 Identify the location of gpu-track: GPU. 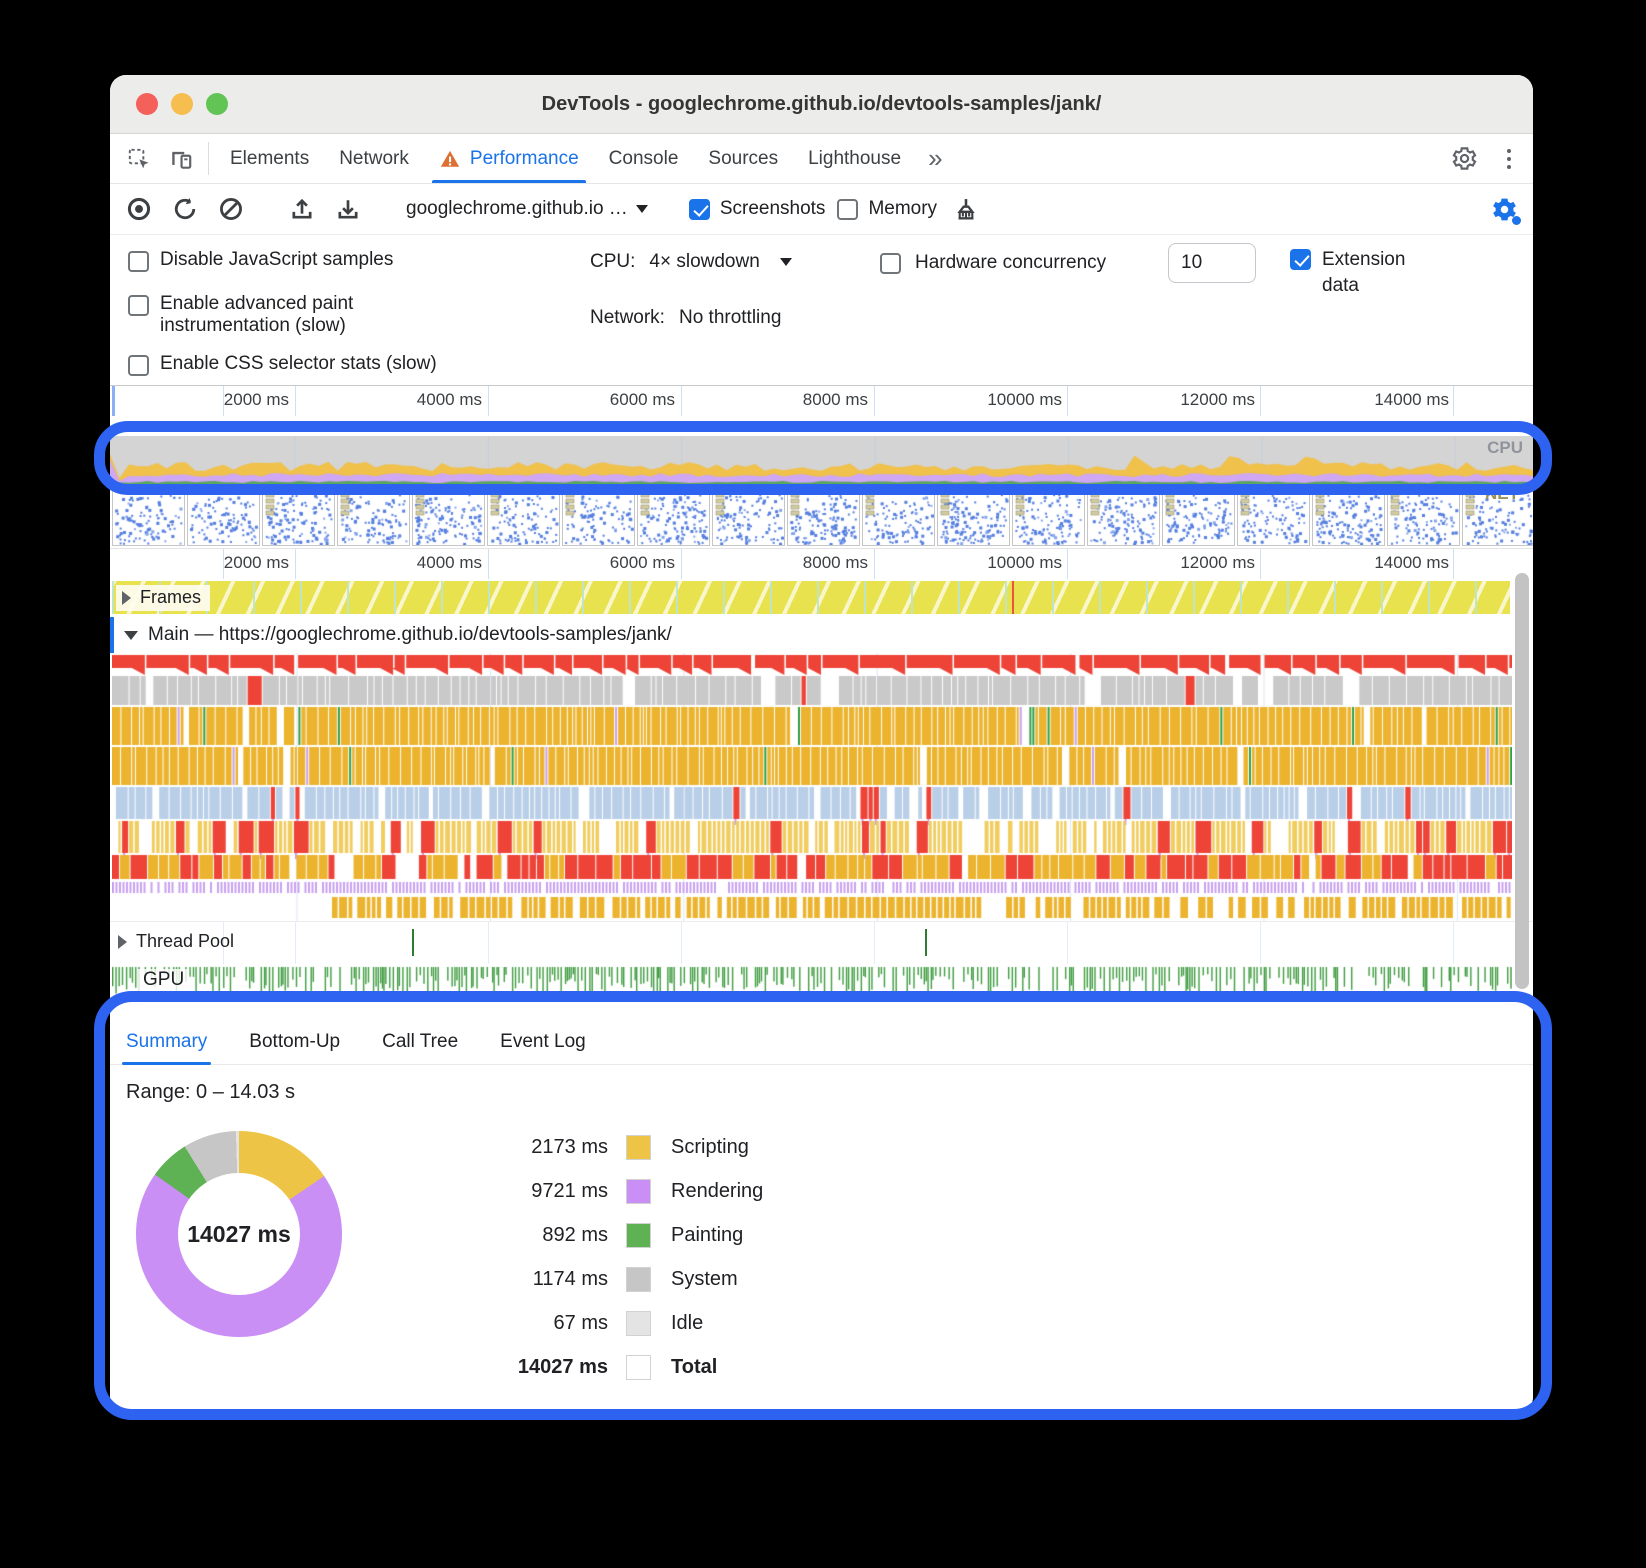
(821, 982).